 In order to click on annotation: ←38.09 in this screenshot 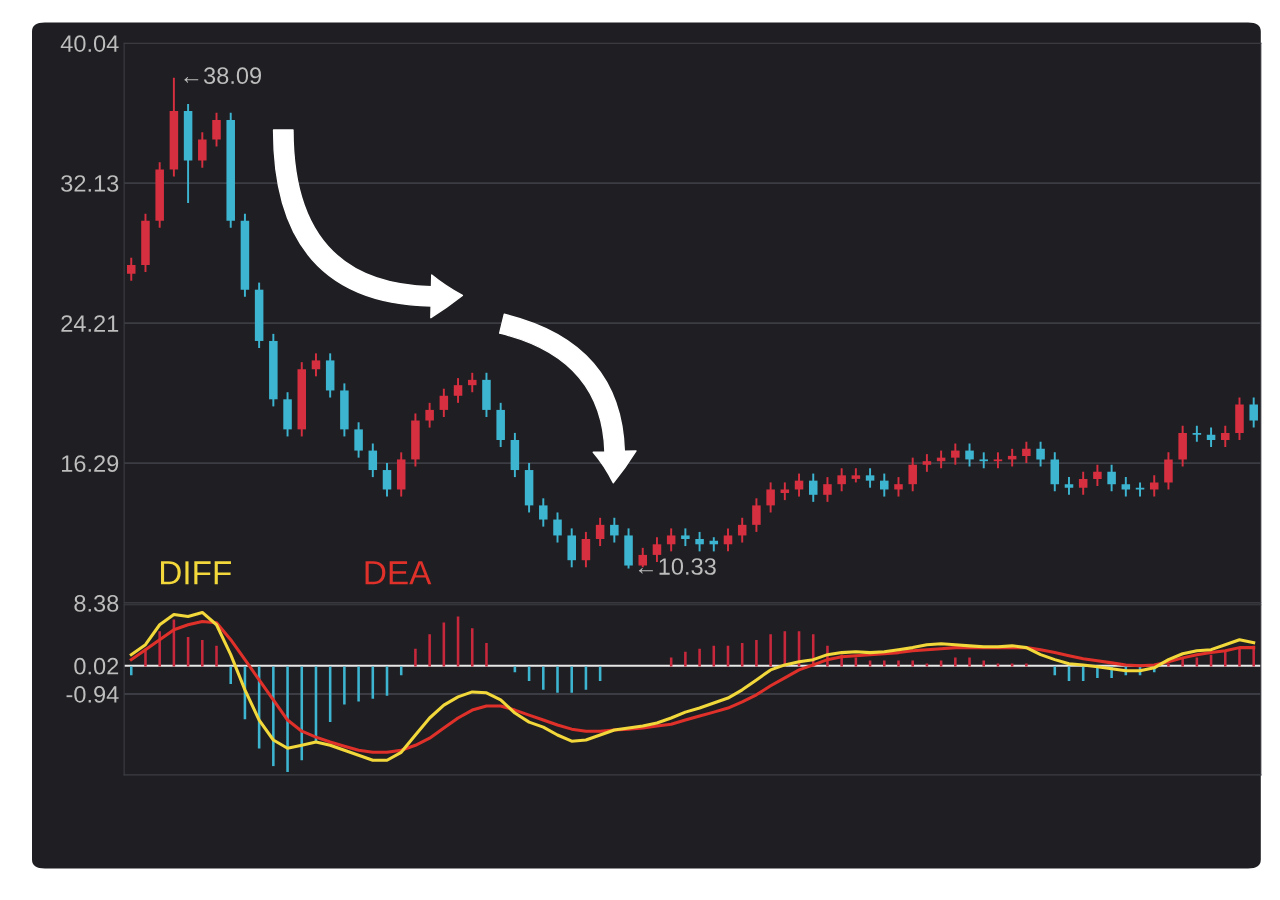, I will do `click(223, 76)`.